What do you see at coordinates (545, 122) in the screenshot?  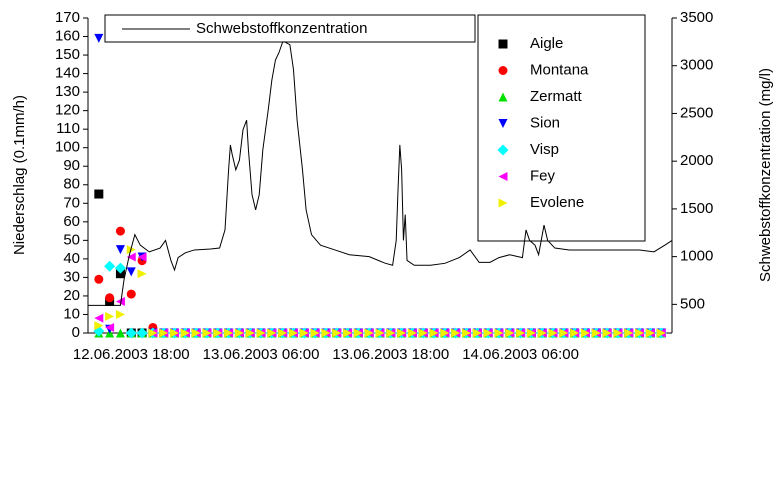 I see `legend-label: Sion` at bounding box center [545, 122].